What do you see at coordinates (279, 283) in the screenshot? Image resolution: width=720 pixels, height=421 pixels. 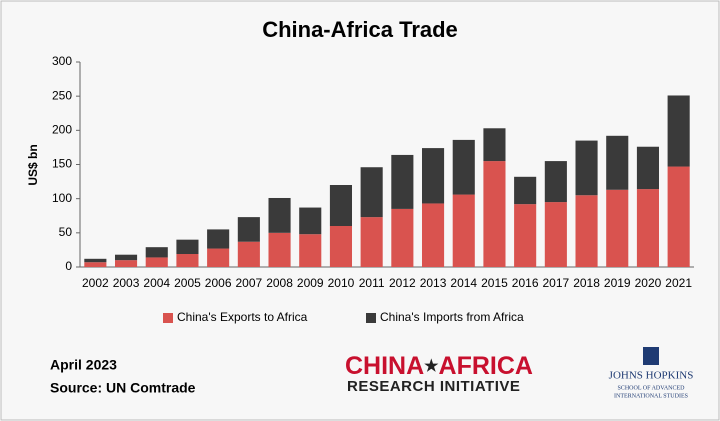 I see `x-tick-label: 2008` at bounding box center [279, 283].